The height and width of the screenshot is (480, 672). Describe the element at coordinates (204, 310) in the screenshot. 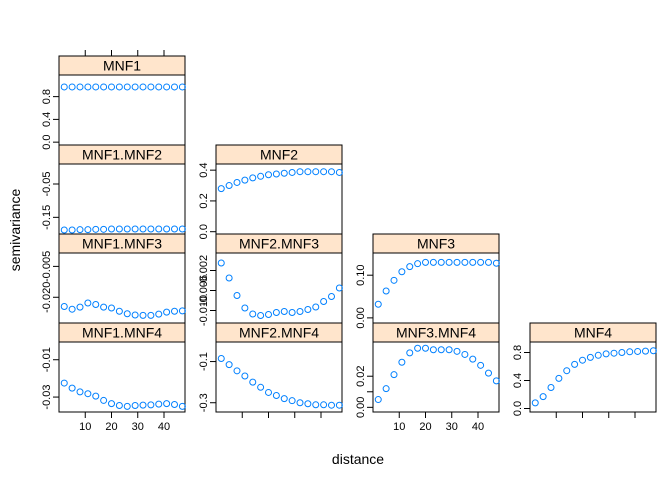

I see `y-tick-label: -0.010` at that location.